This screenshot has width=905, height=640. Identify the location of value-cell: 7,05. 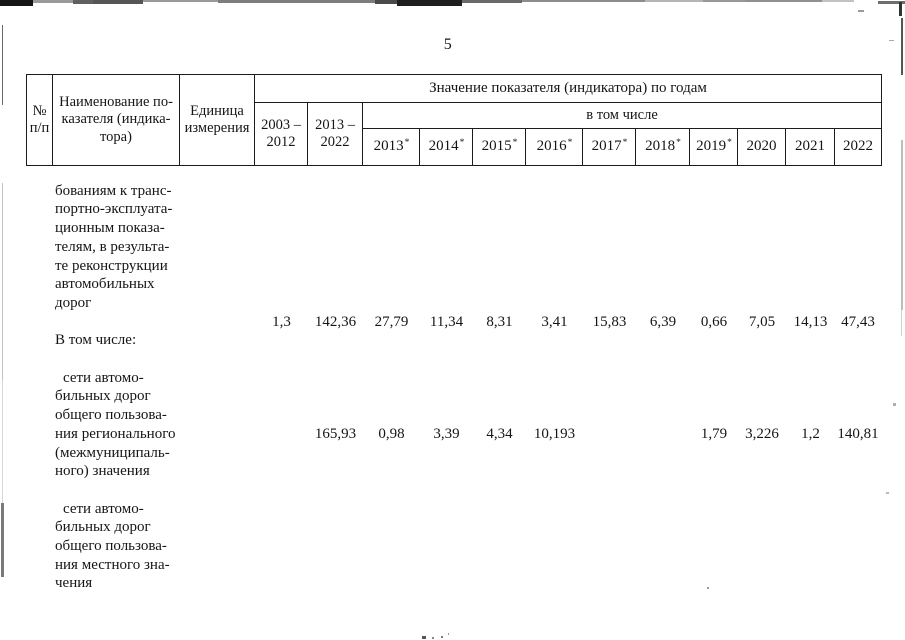
(762, 322).